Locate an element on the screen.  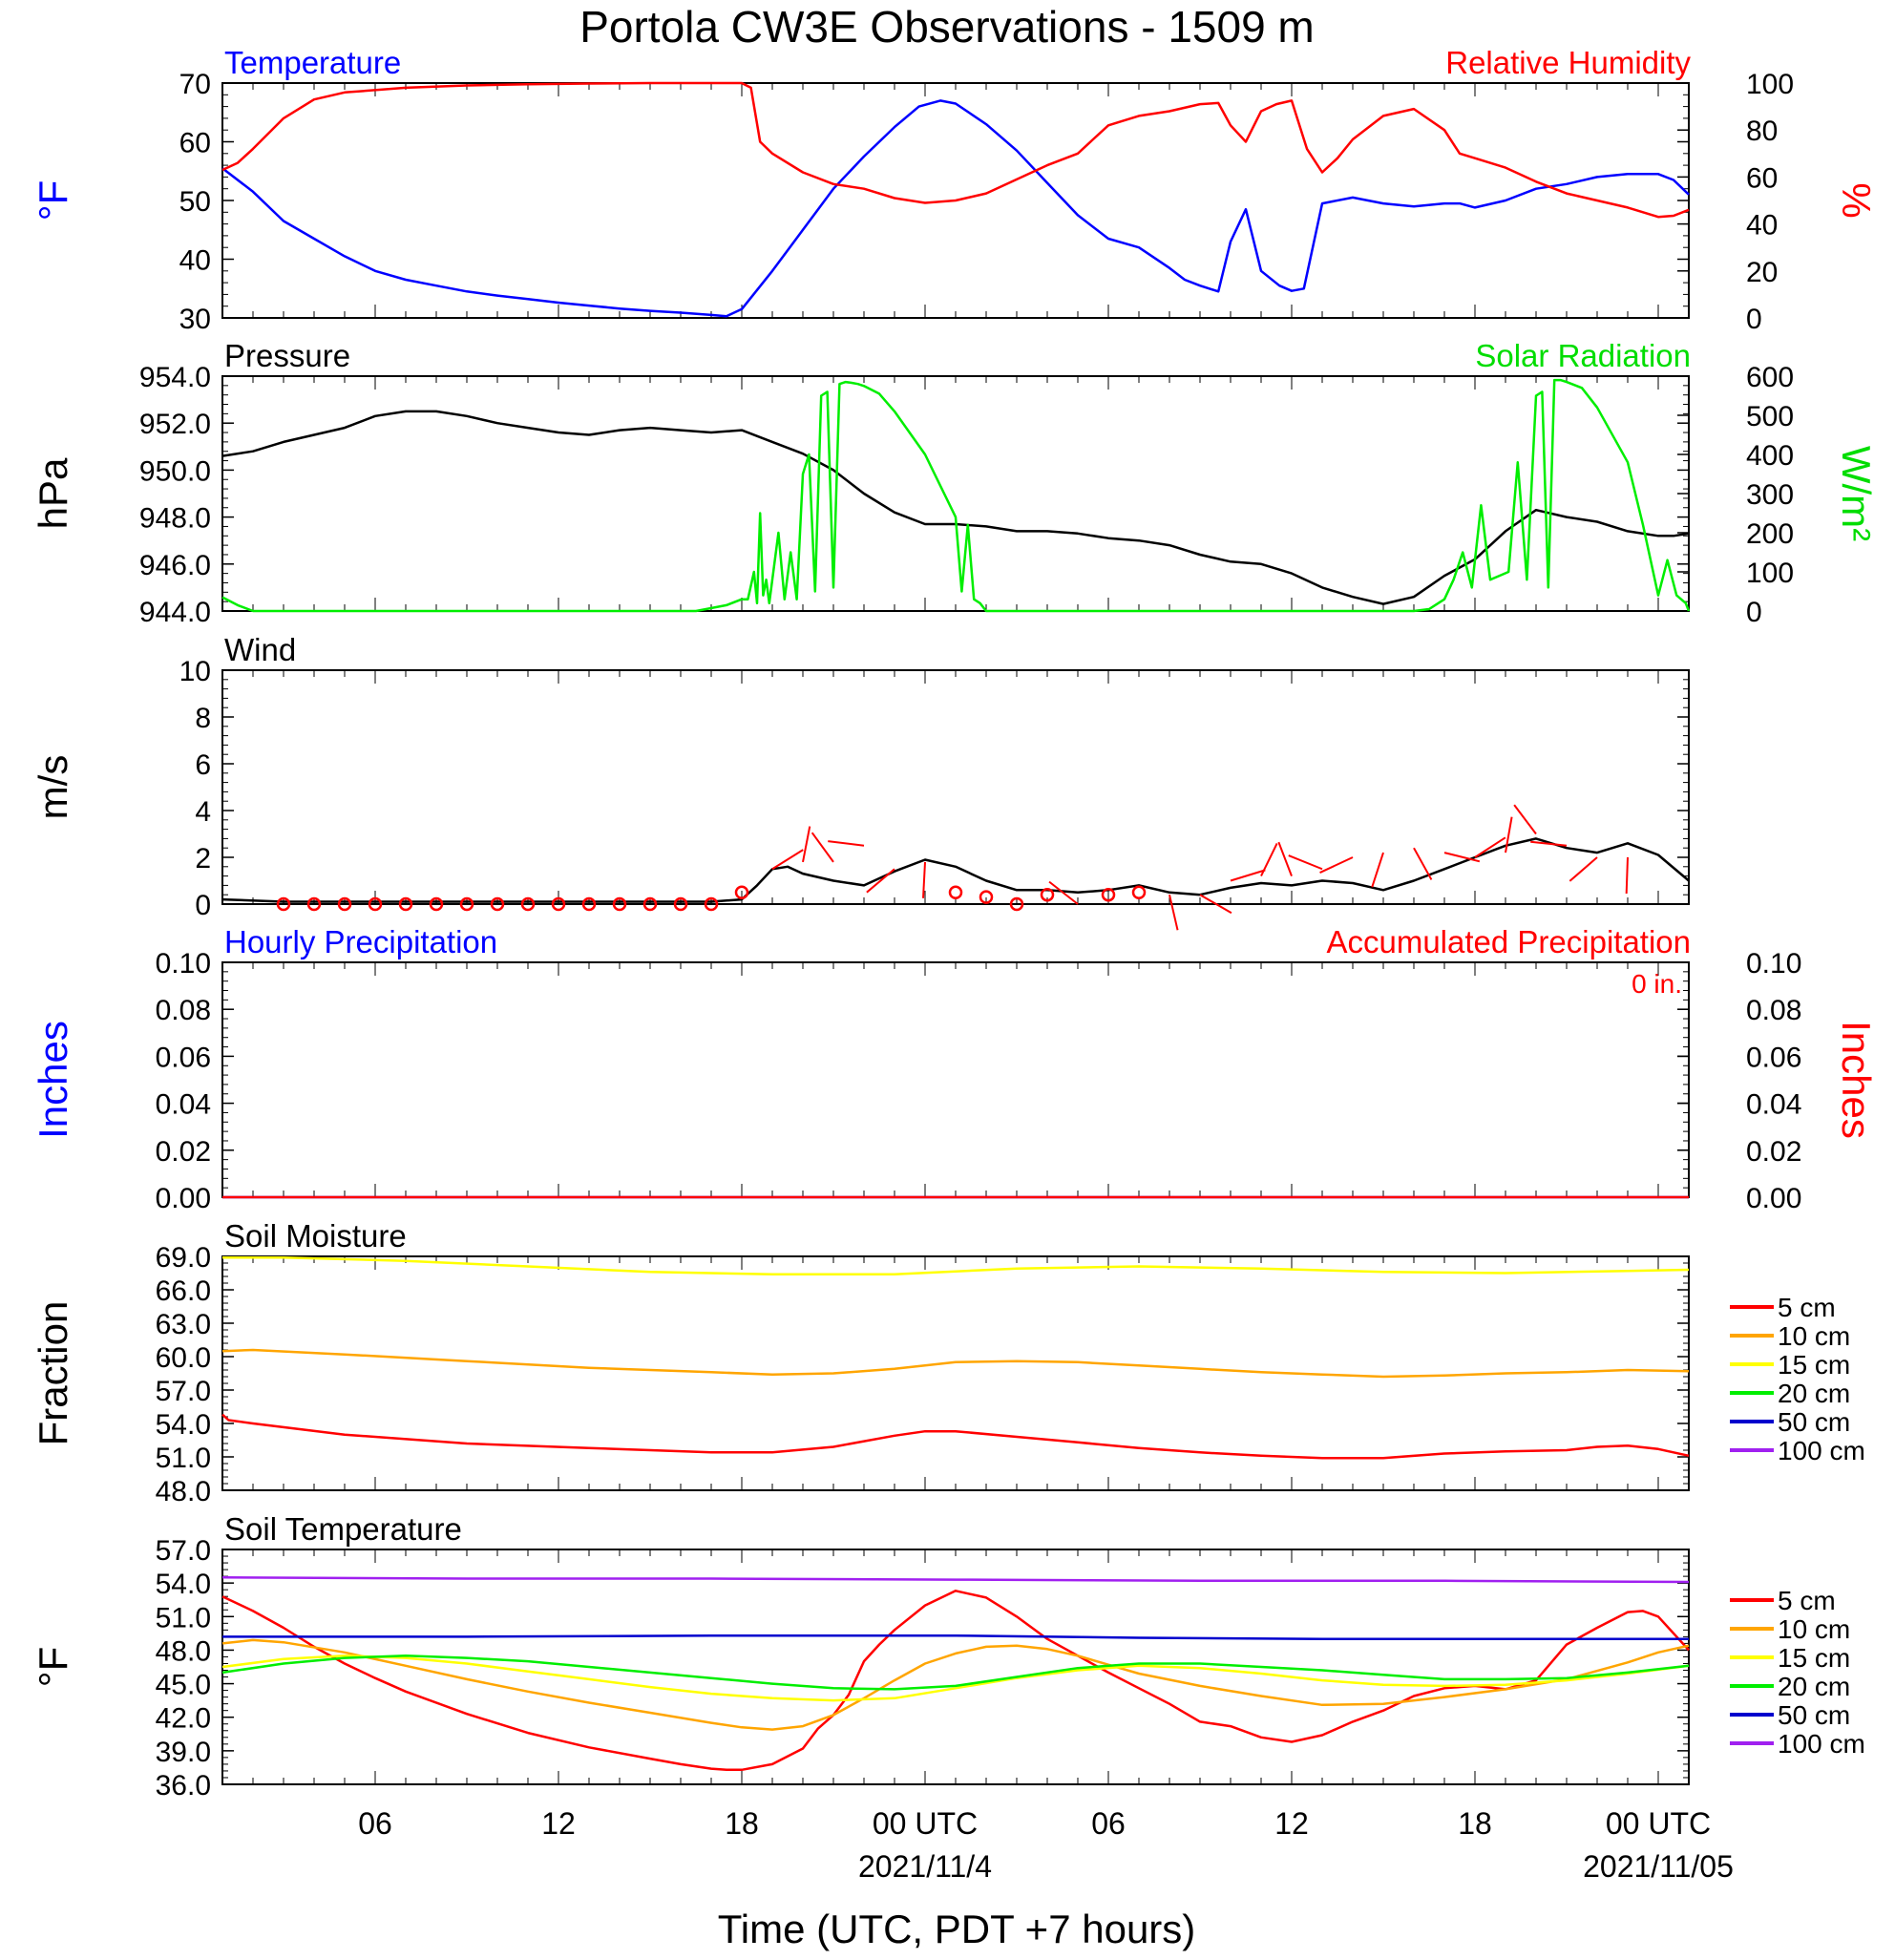
right-tick-label: 300 is located at coordinates (1770, 495).